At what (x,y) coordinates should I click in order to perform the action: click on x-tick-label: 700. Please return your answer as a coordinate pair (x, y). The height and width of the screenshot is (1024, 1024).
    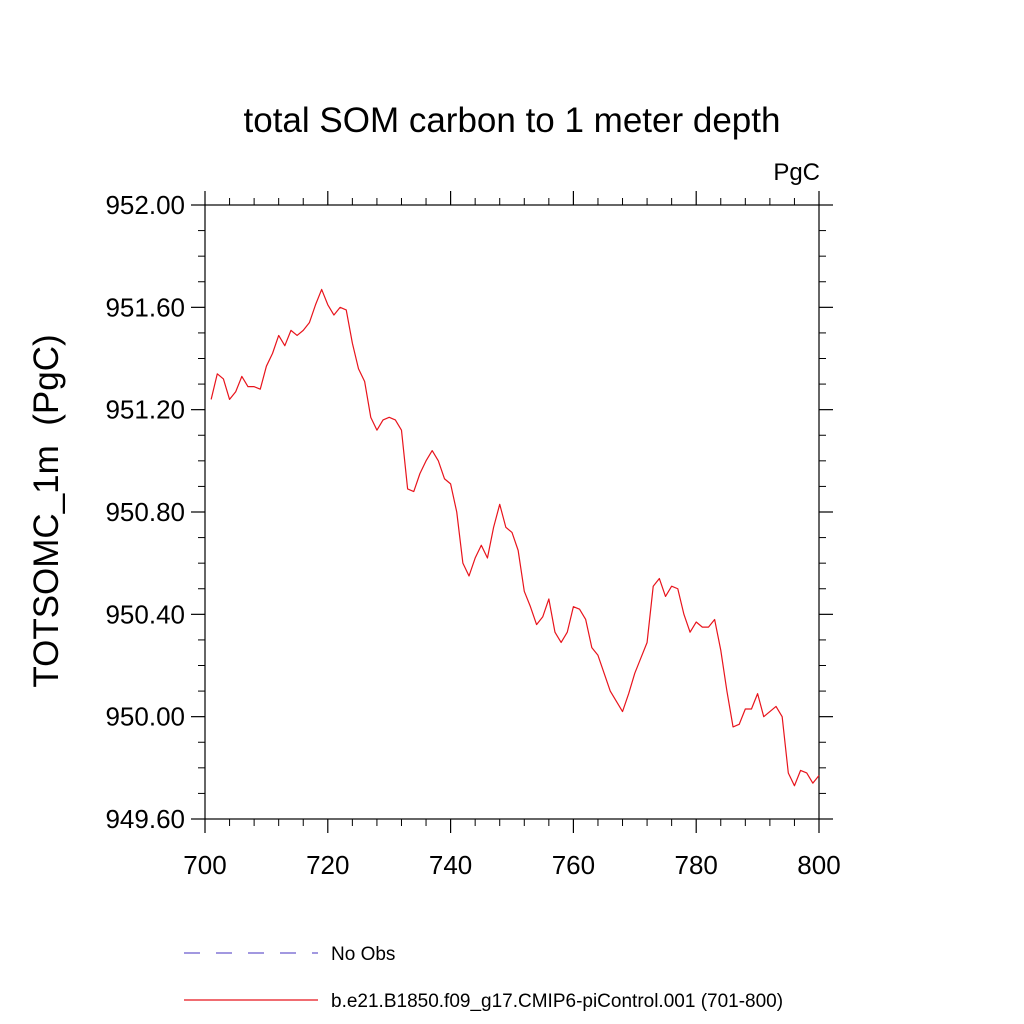
    Looking at the image, I should click on (204, 865).